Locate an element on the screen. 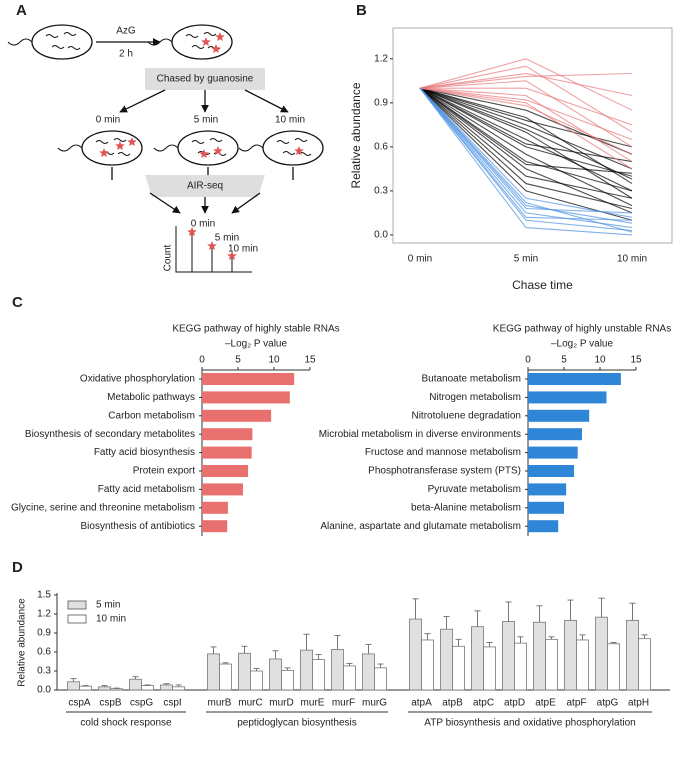 The image size is (685, 758). x-tick-label: cspA is located at coordinates (79, 703).